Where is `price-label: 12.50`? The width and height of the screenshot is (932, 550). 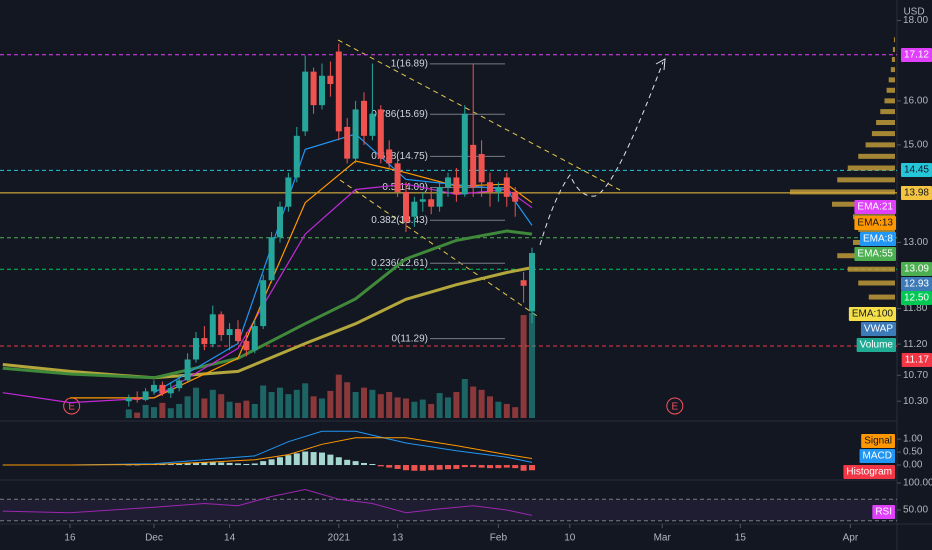
price-label: 12.50 is located at coordinates (916, 298).